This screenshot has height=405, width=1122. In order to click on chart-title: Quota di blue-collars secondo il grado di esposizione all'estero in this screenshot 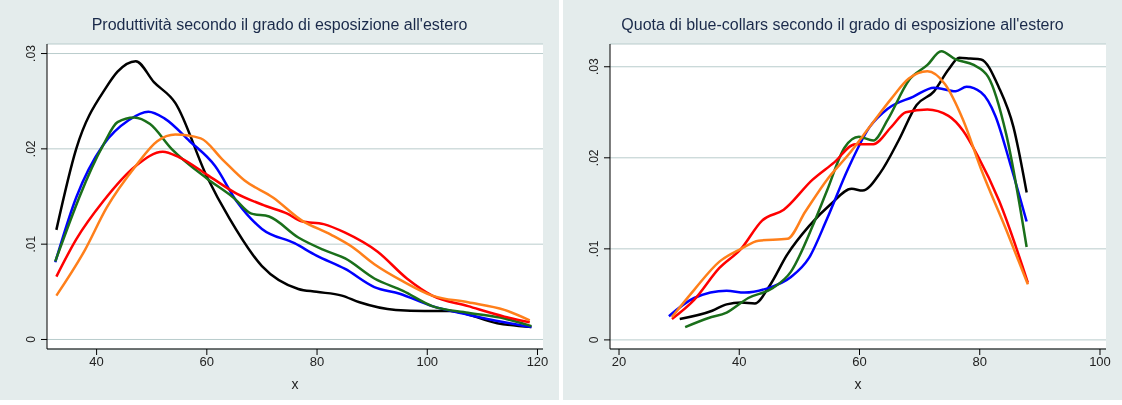, I will do `click(842, 25)`.